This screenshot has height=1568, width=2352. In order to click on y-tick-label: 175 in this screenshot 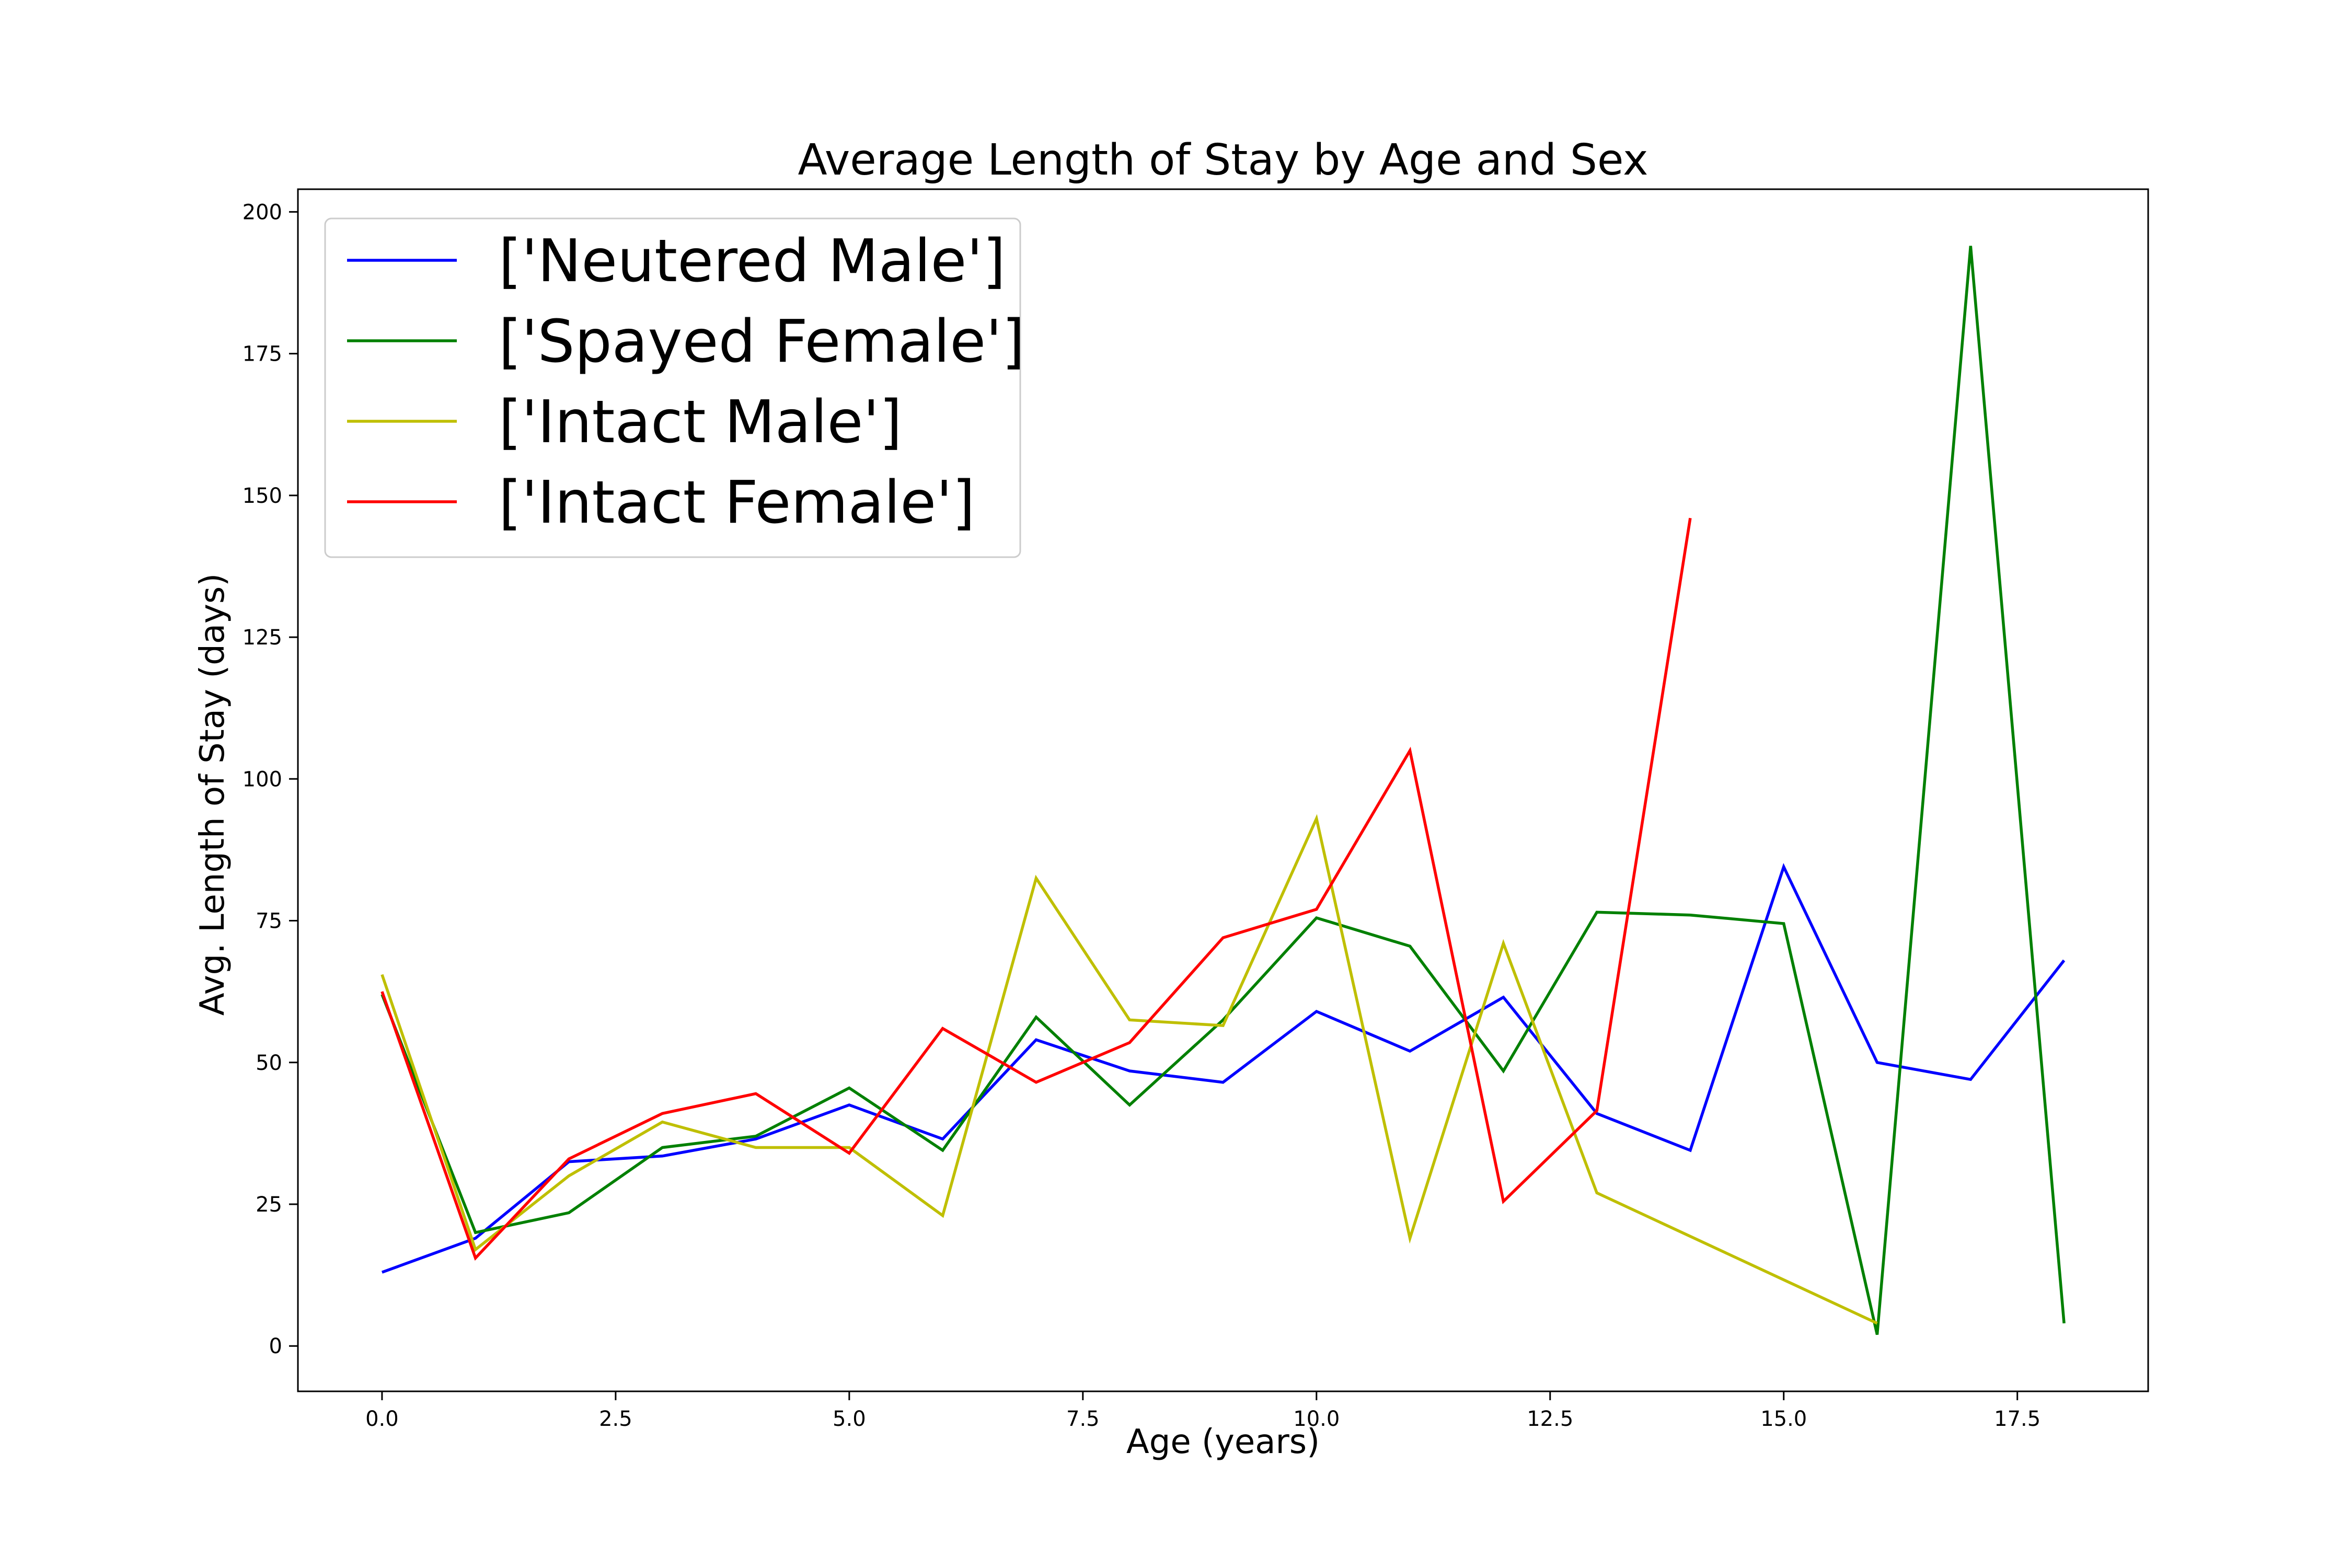, I will do `click(262, 354)`.